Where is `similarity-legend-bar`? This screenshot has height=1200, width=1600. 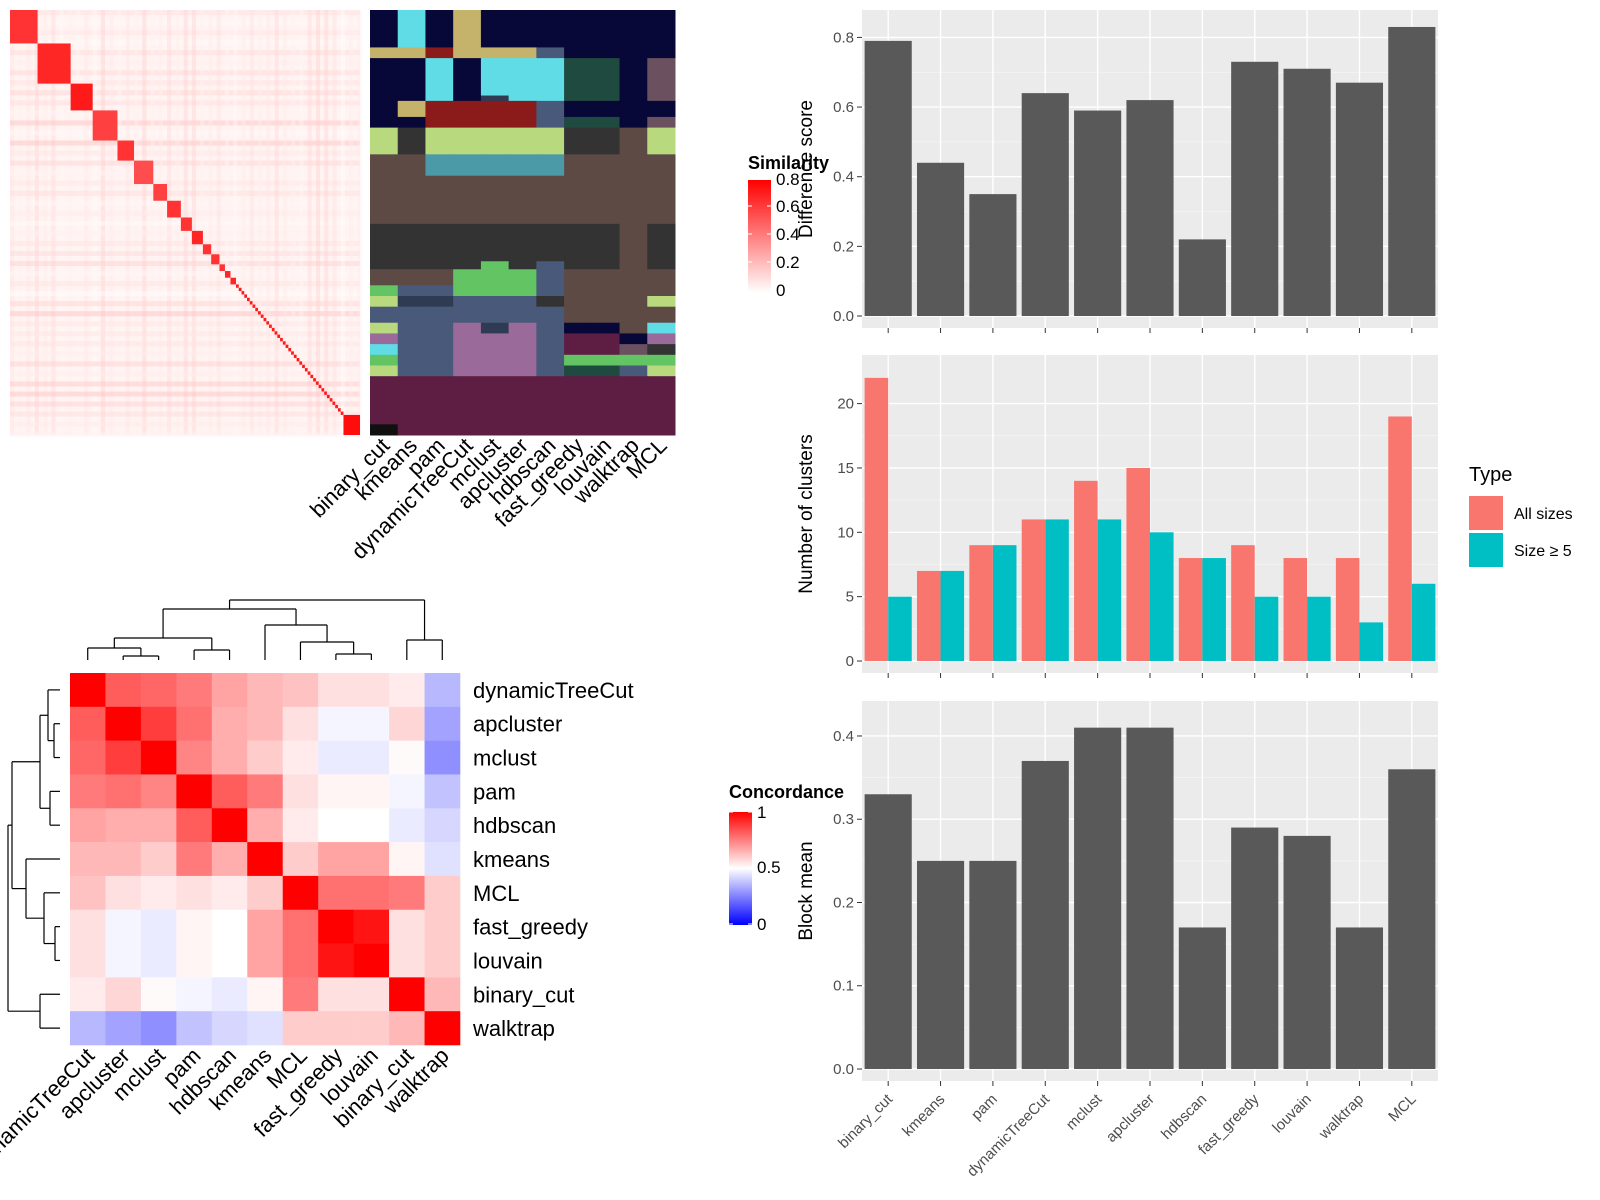
similarity-legend-bar is located at coordinates (759, 236).